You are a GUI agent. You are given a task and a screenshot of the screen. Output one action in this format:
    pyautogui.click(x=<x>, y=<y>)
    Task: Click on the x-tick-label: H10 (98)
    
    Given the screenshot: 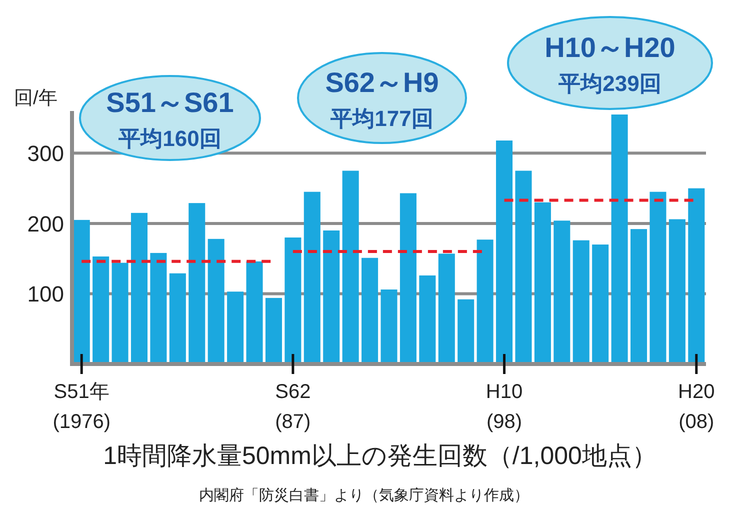 What is the action you would take?
    pyautogui.click(x=504, y=407)
    